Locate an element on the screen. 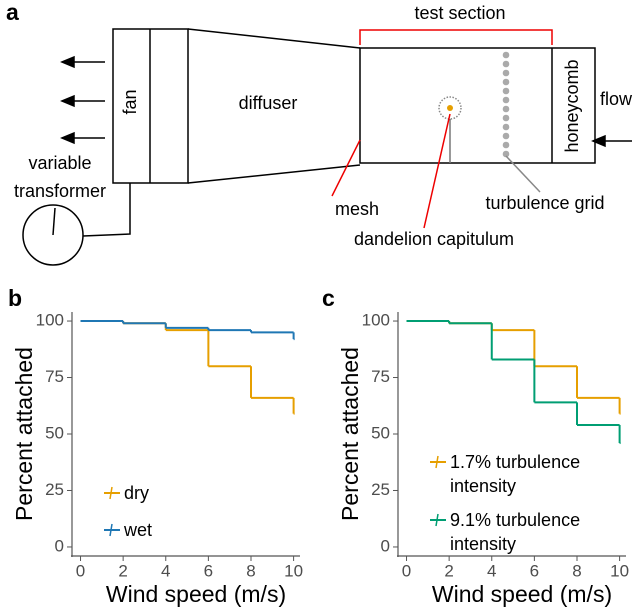 The image size is (636, 612). wire is located at coordinates (106, 210).